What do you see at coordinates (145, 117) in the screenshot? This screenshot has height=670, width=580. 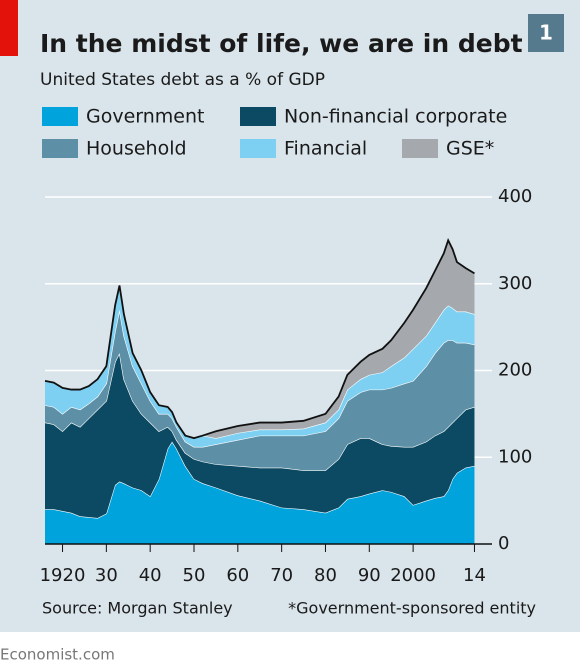 I see `legend-label: Government` at bounding box center [145, 117].